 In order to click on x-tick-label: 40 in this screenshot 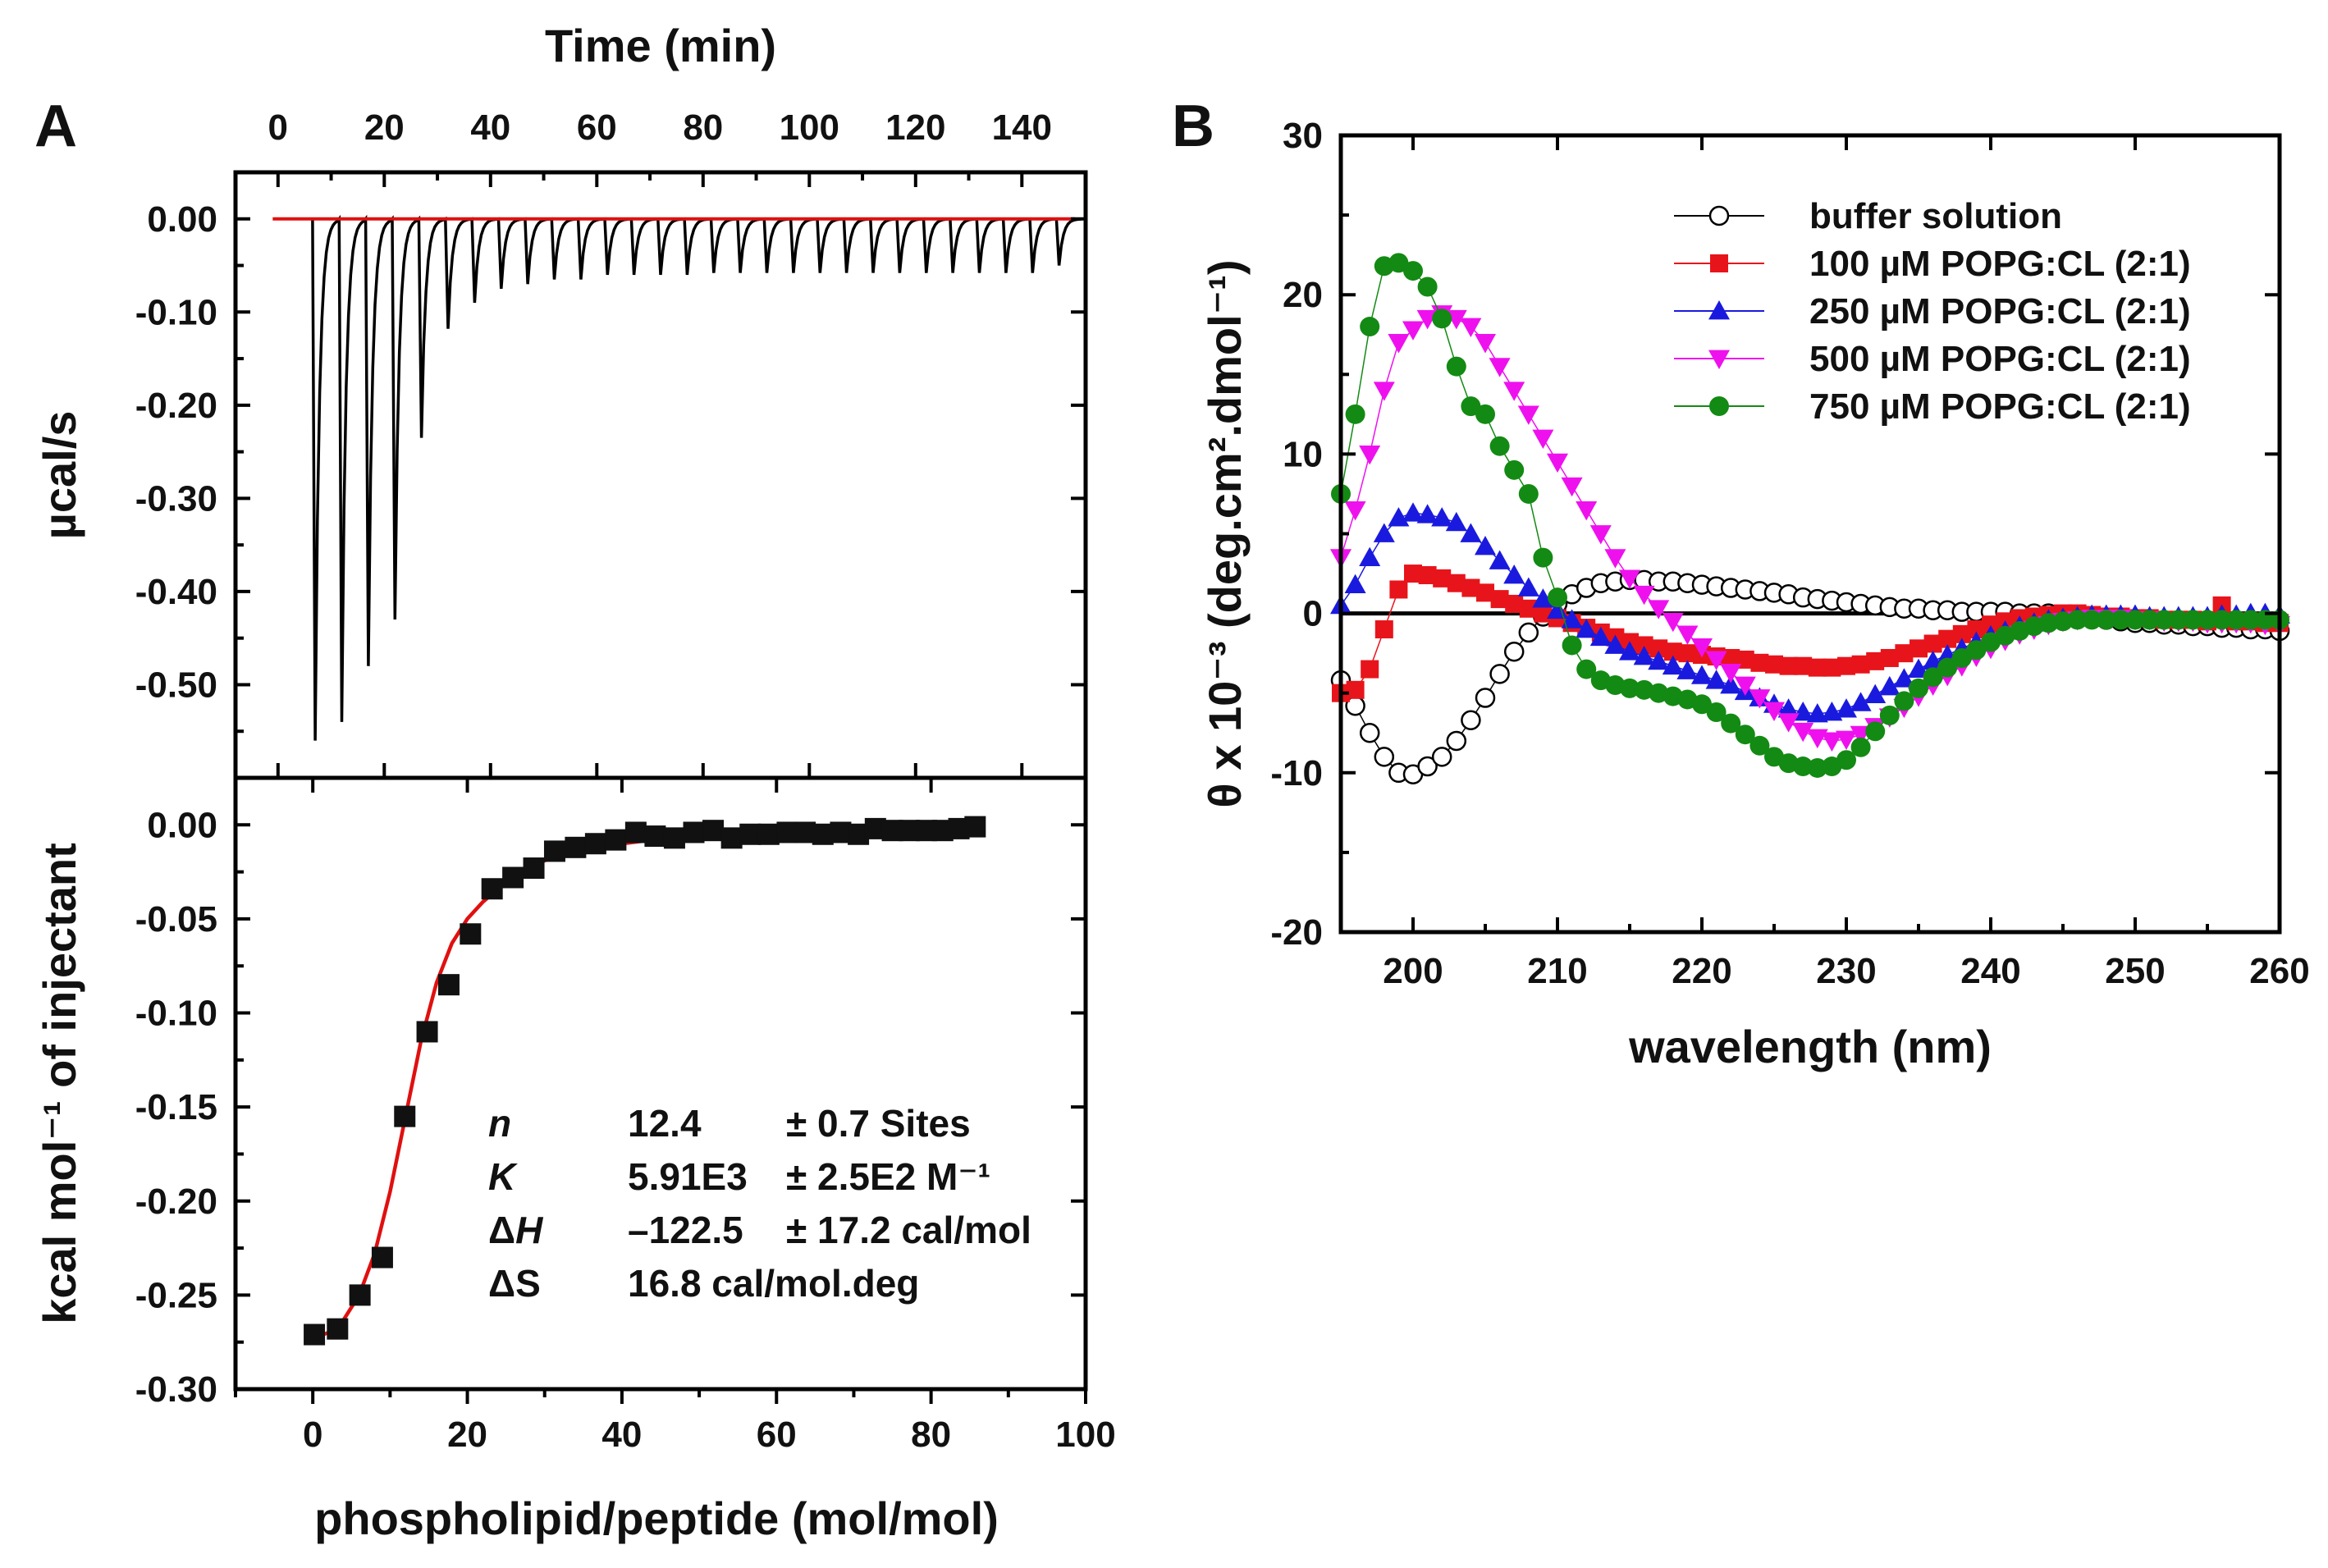, I will do `click(490, 127)`.